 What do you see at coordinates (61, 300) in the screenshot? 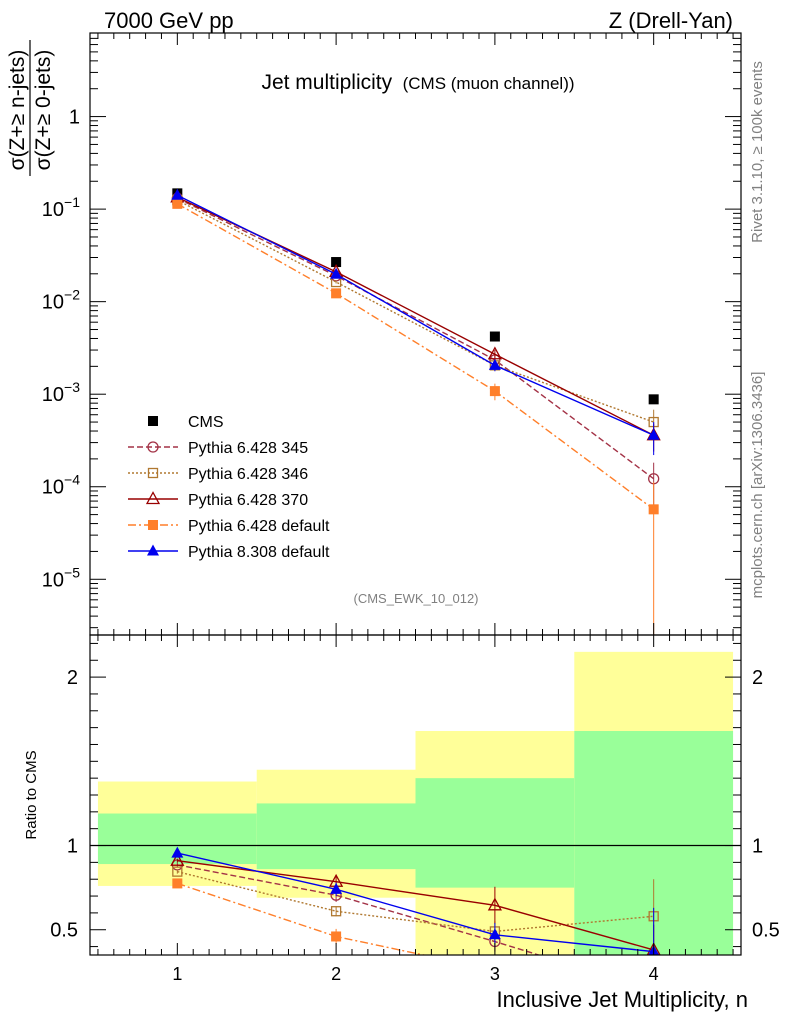
I see `y-tick-label: 10⁻²` at bounding box center [61, 300].